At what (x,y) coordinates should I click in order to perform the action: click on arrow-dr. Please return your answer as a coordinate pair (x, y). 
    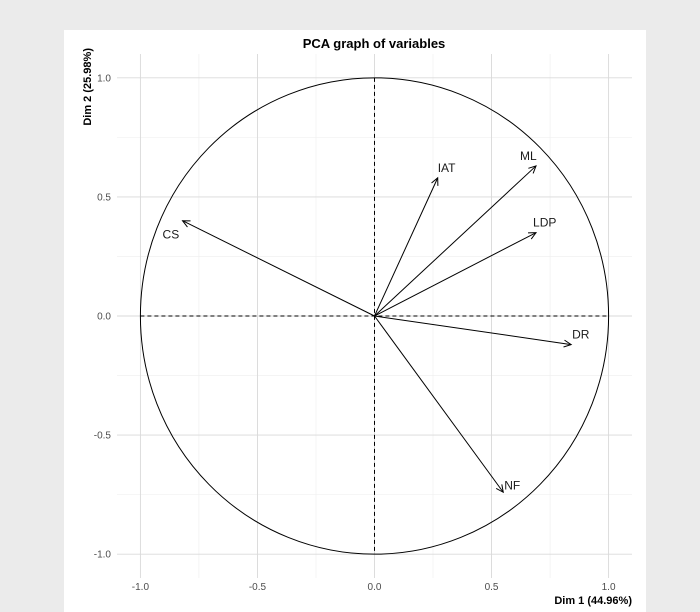
    Looking at the image, I should click on (473, 330).